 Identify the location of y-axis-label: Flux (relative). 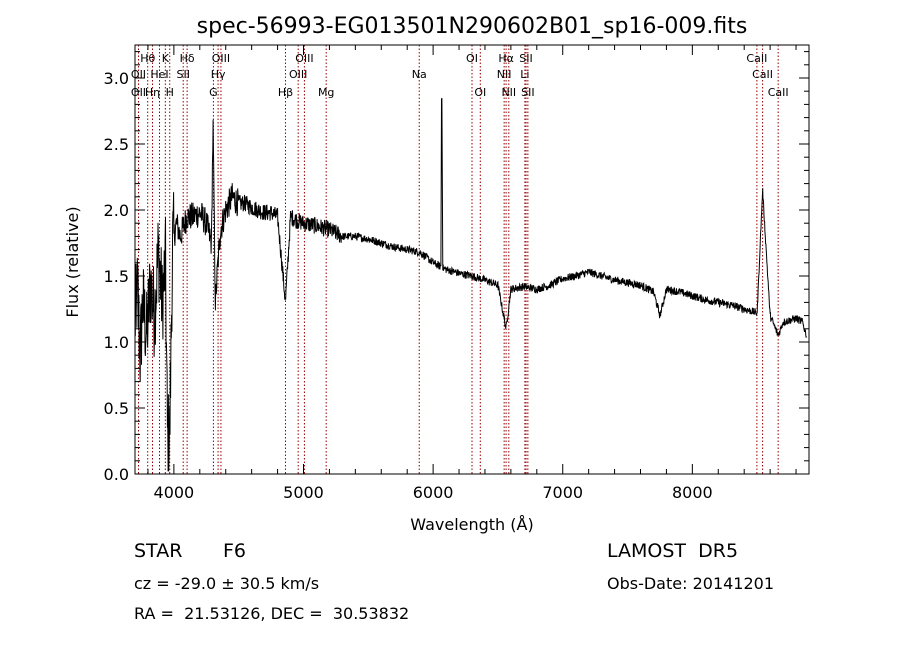
(72, 261).